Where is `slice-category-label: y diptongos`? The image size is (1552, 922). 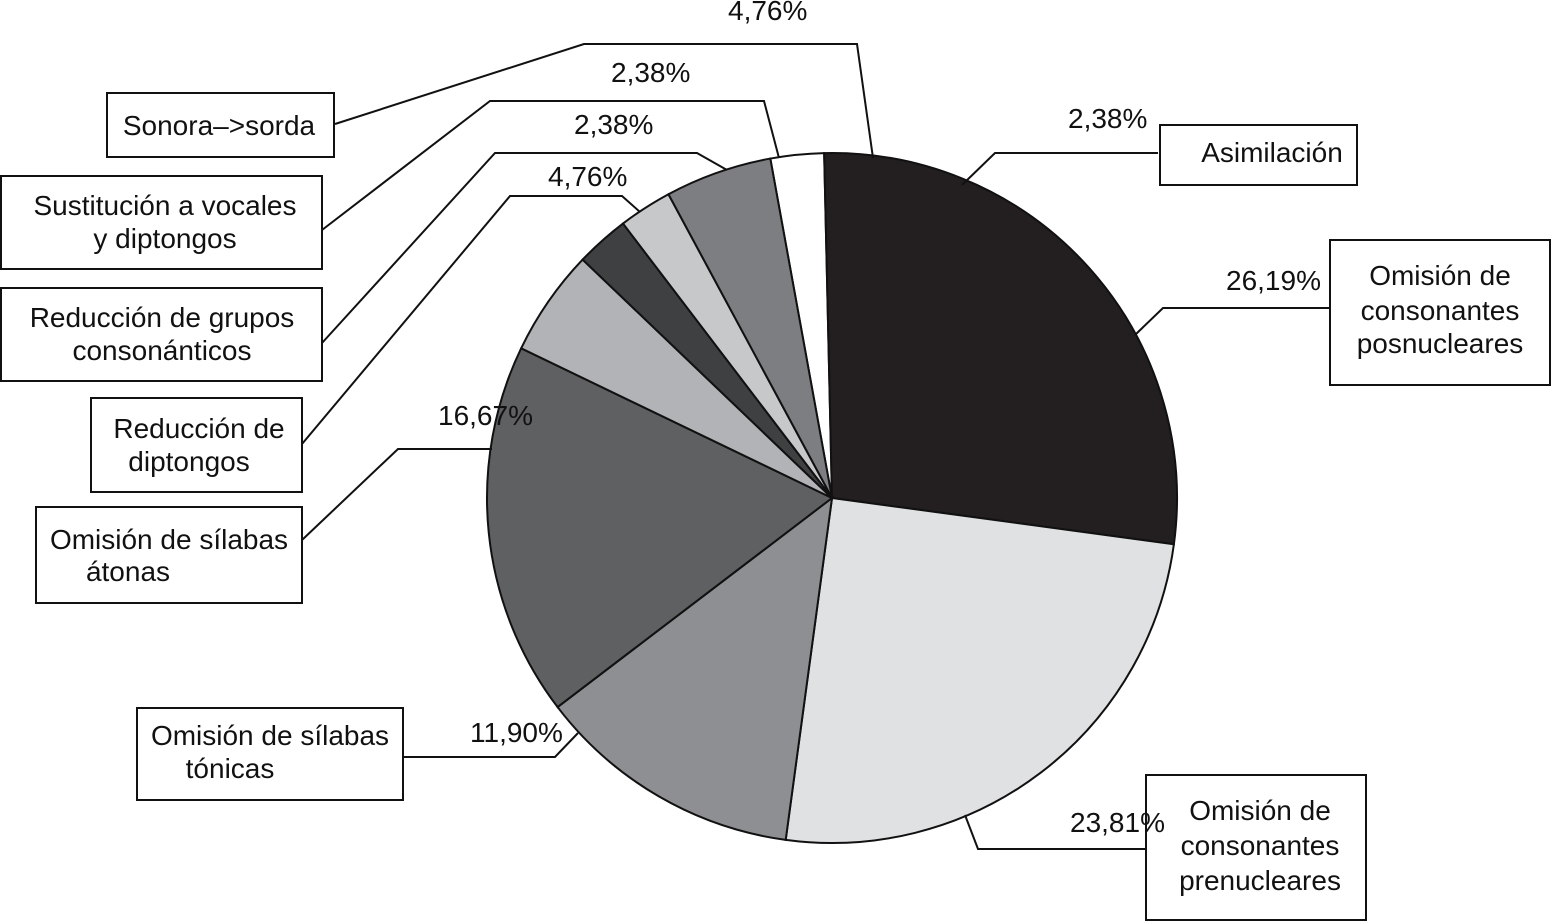 slice-category-label: y diptongos is located at coordinates (164, 238).